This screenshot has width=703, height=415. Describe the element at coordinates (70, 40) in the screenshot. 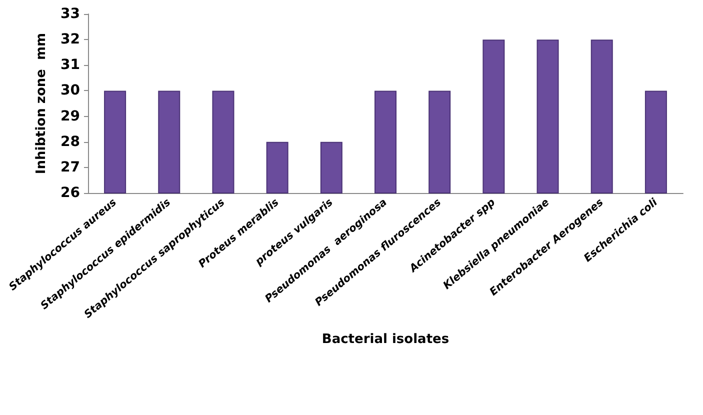

I see `y-tick-label: 32` at that location.